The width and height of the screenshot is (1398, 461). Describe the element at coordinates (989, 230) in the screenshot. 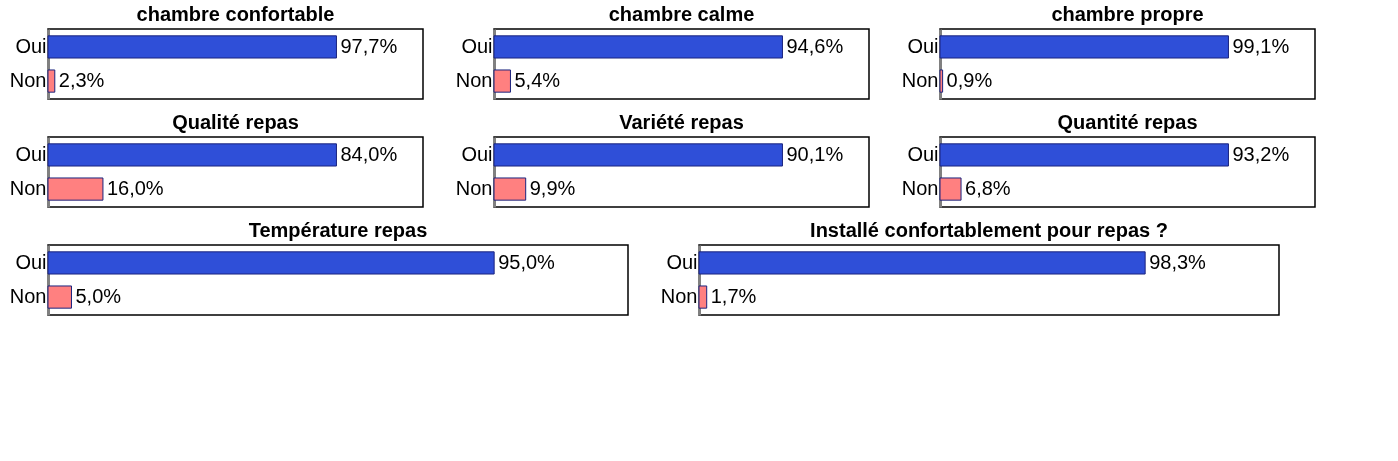

I see `chart-title: Installé confortablement pour repas ?` at that location.